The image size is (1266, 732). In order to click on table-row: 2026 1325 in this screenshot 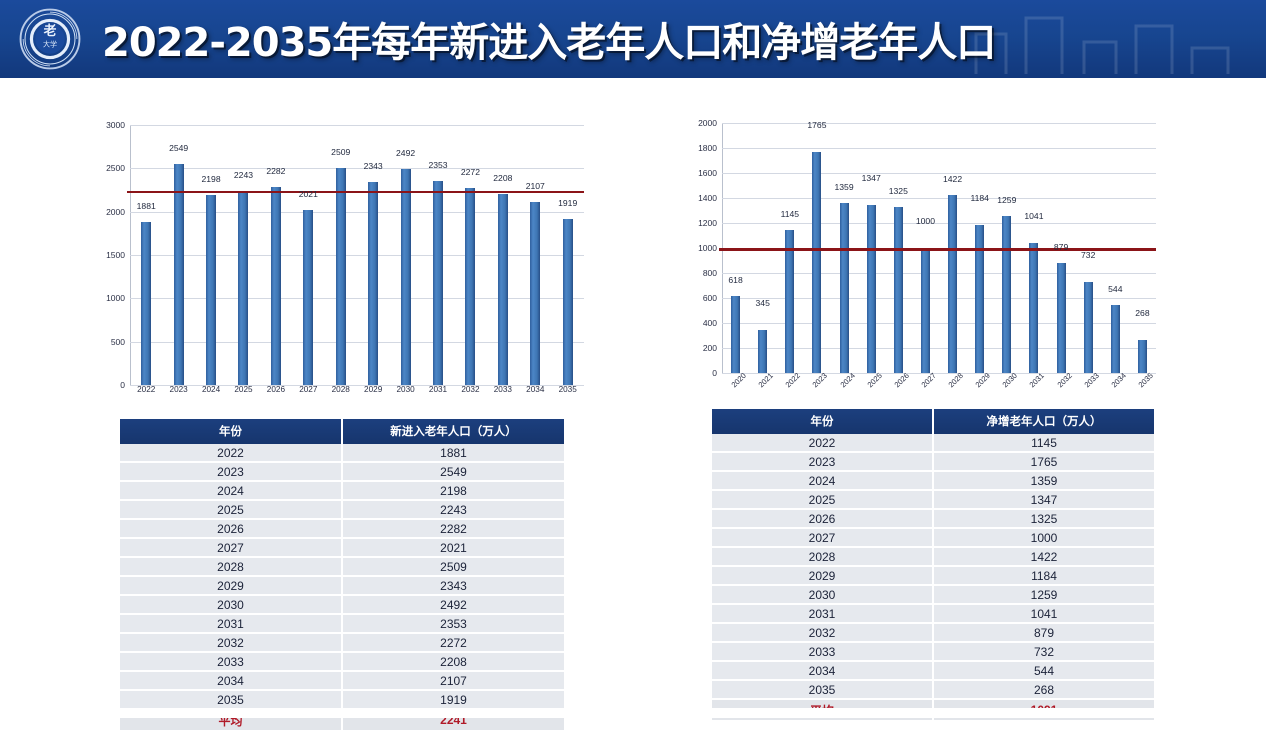, I will do `click(933, 519)`.